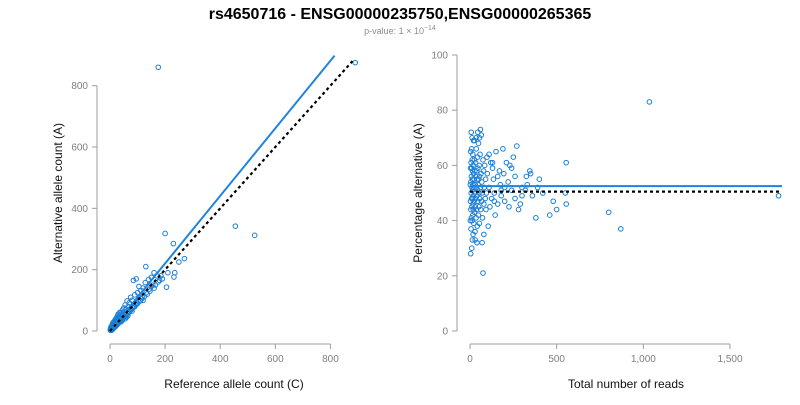 The height and width of the screenshot is (405, 800). Describe the element at coordinates (79, 148) in the screenshot. I see `y-tick-label: 600` at that location.